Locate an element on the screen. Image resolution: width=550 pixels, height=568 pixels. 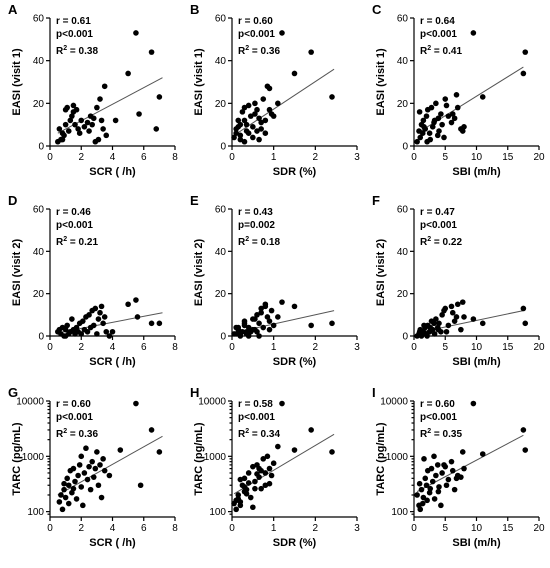
stat-r-squared: R2 = 0.38 is located at coordinates (77, 51).